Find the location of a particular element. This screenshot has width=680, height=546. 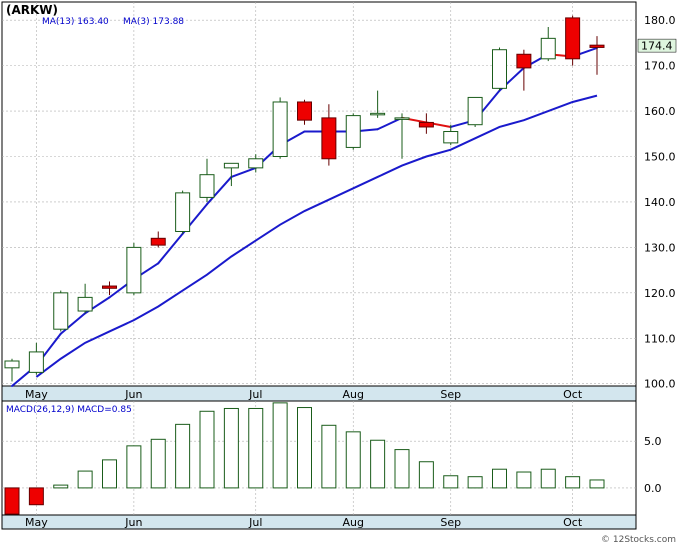

price-y-tick-label: 130.0 is located at coordinates (660, 247).